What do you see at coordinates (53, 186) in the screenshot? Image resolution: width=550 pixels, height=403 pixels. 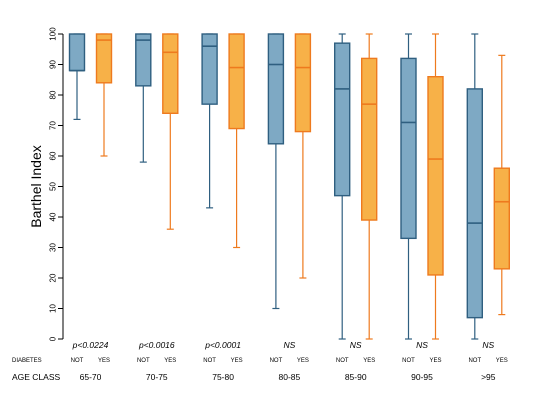 I see `y-tick-label: 50` at bounding box center [53, 186].